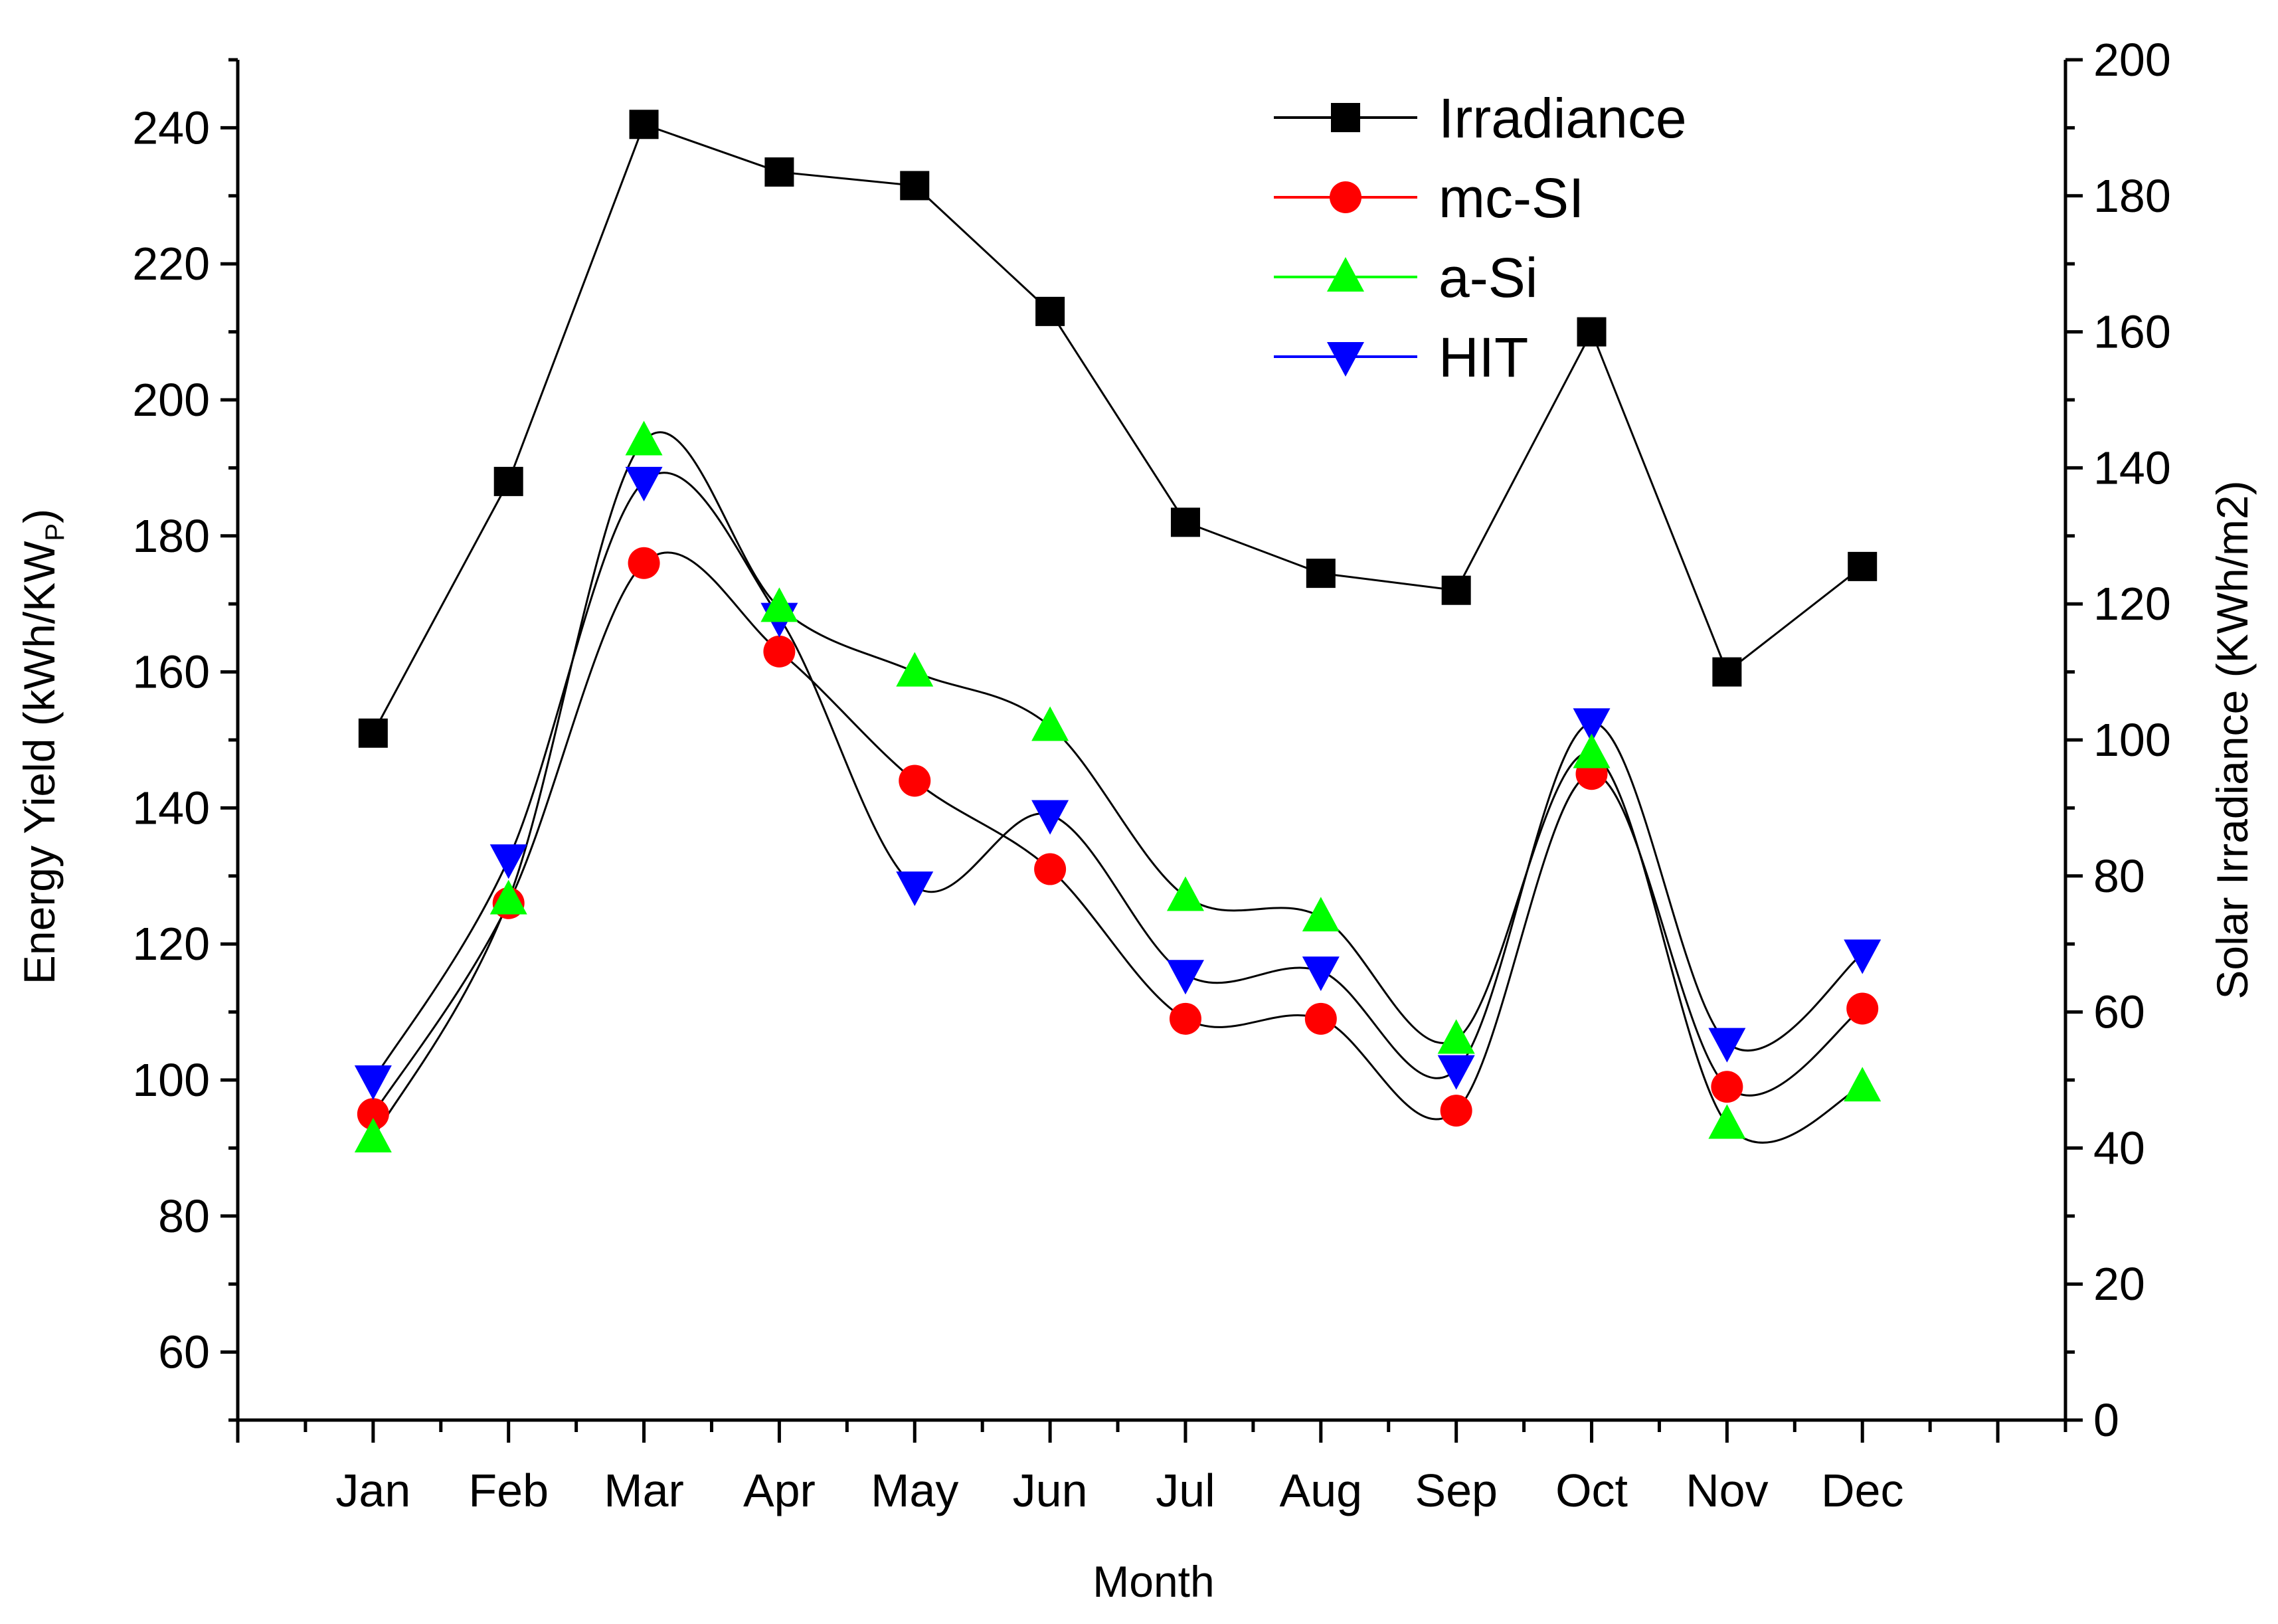 This screenshot has width=2278, height=1624. Describe the element at coordinates (1488, 277) in the screenshot. I see `legend-label: a-Si` at that location.